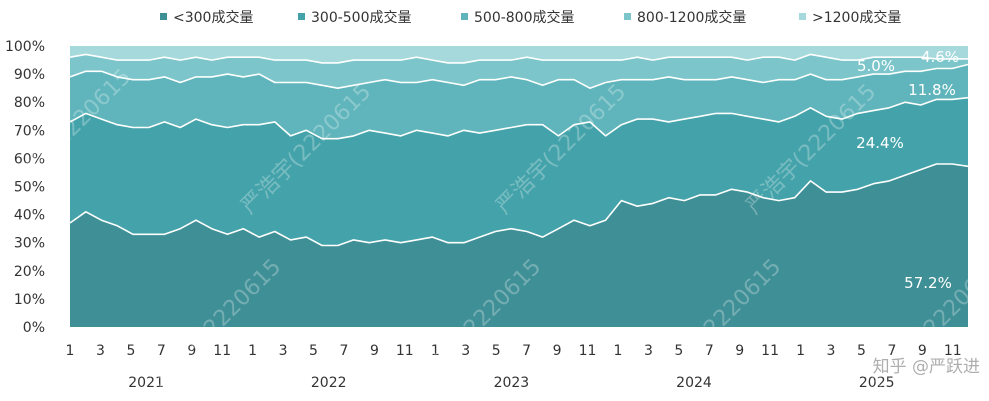 This screenshot has height=401, width=989. What do you see at coordinates (694, 383) in the screenshot?
I see `x-year-label: 2024` at bounding box center [694, 383].